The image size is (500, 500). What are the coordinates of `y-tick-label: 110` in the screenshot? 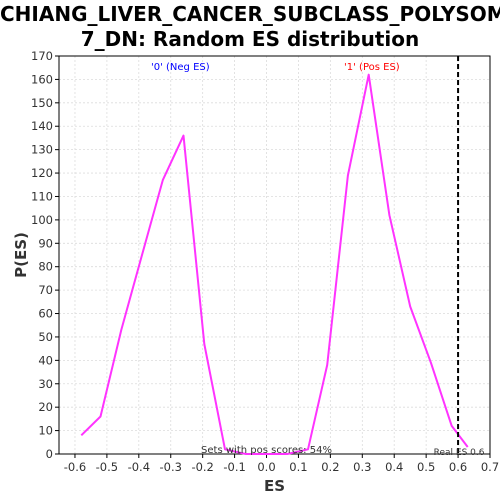 It's located at (42, 196).